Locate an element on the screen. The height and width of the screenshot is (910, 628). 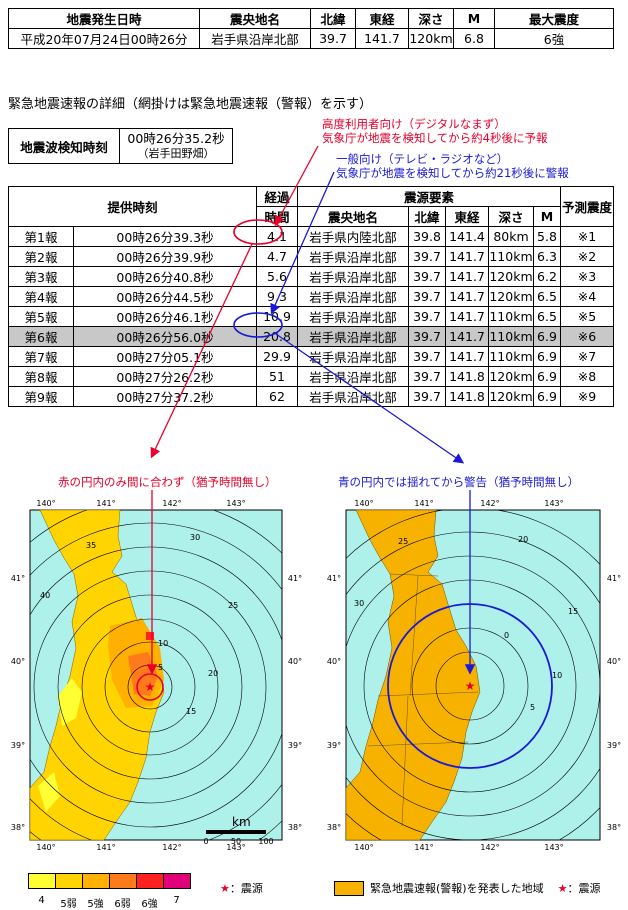
report-cell: ※1 is located at coordinates (587, 236).